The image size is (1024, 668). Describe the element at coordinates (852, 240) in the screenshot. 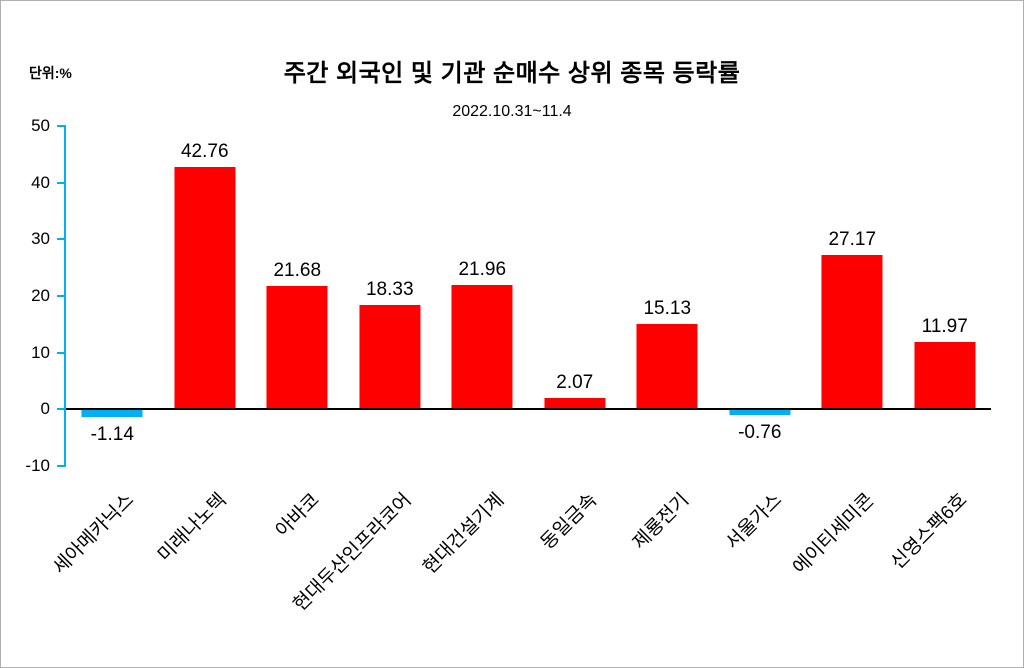

I see `bar-value-label: 27.17` at that location.